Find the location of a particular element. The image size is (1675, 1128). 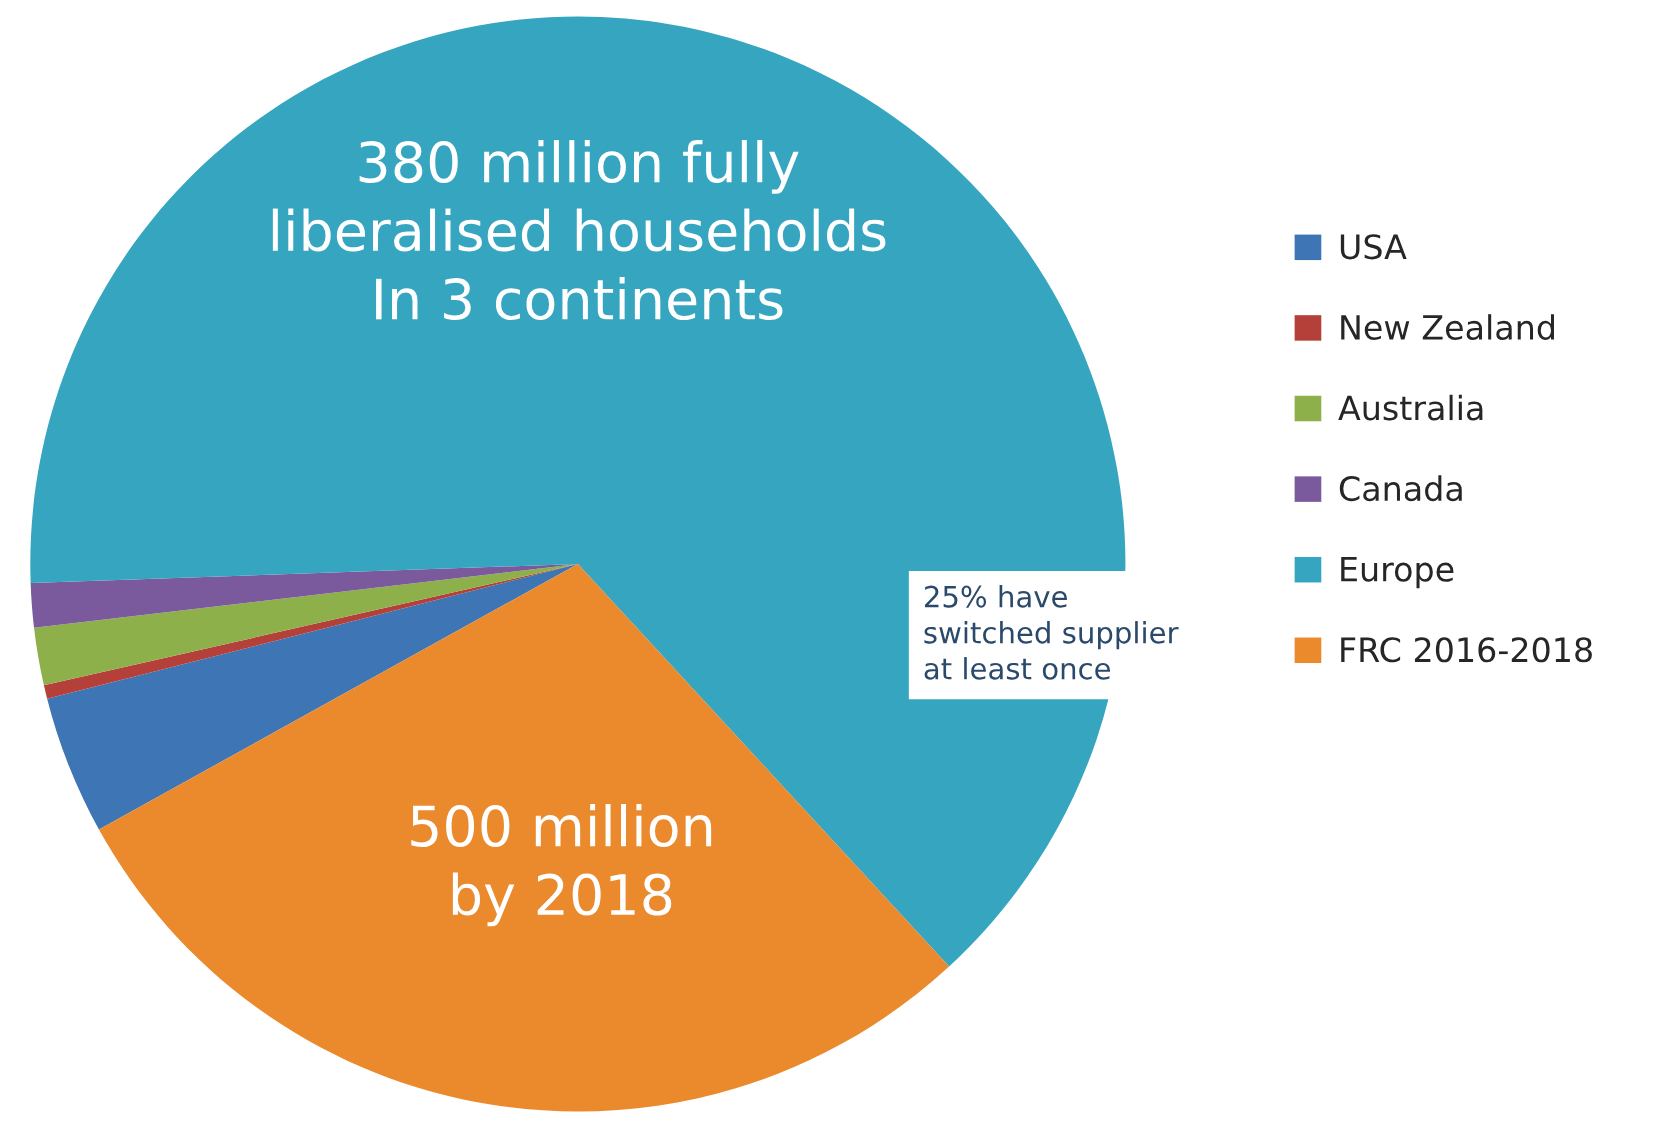

legend-label: New Zealand is located at coordinates (1447, 327).